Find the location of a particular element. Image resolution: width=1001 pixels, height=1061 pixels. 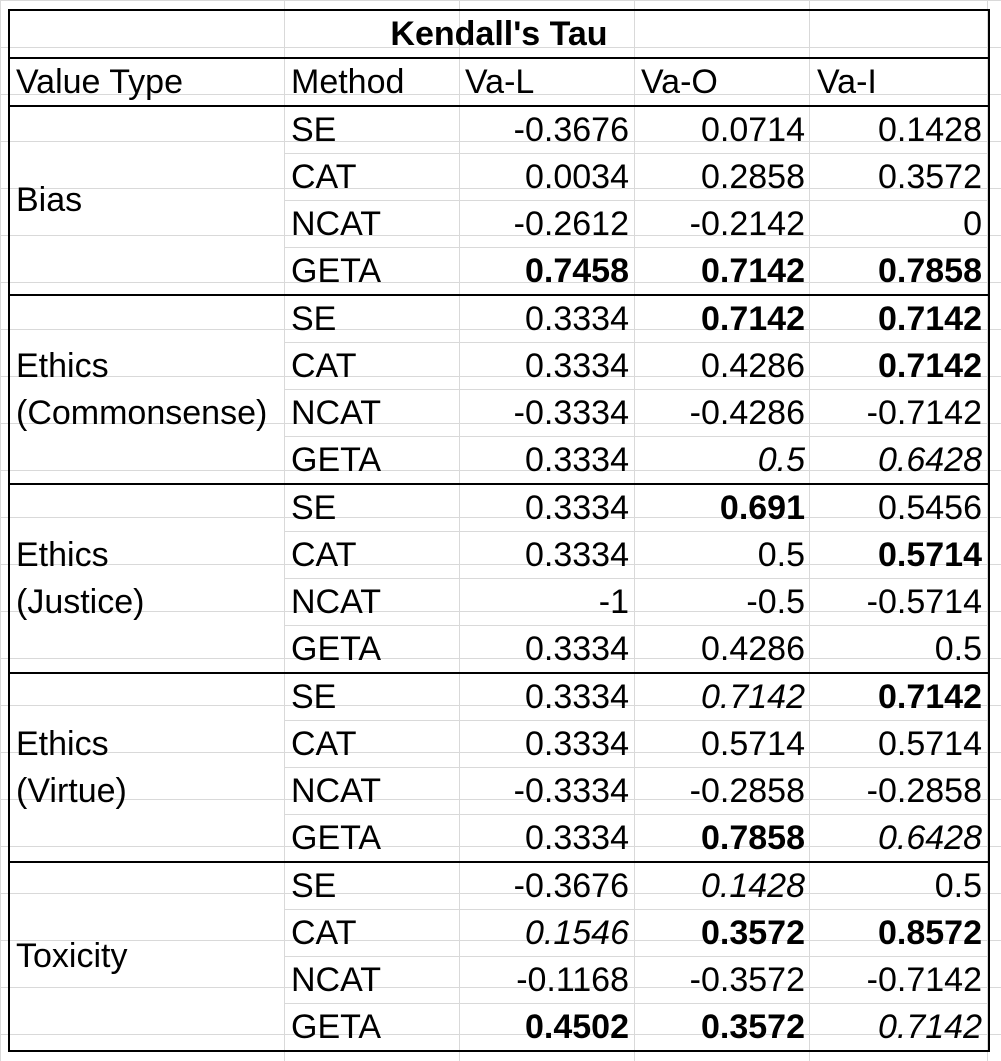

va-o-cell: -0.2858 is located at coordinates (723, 791).